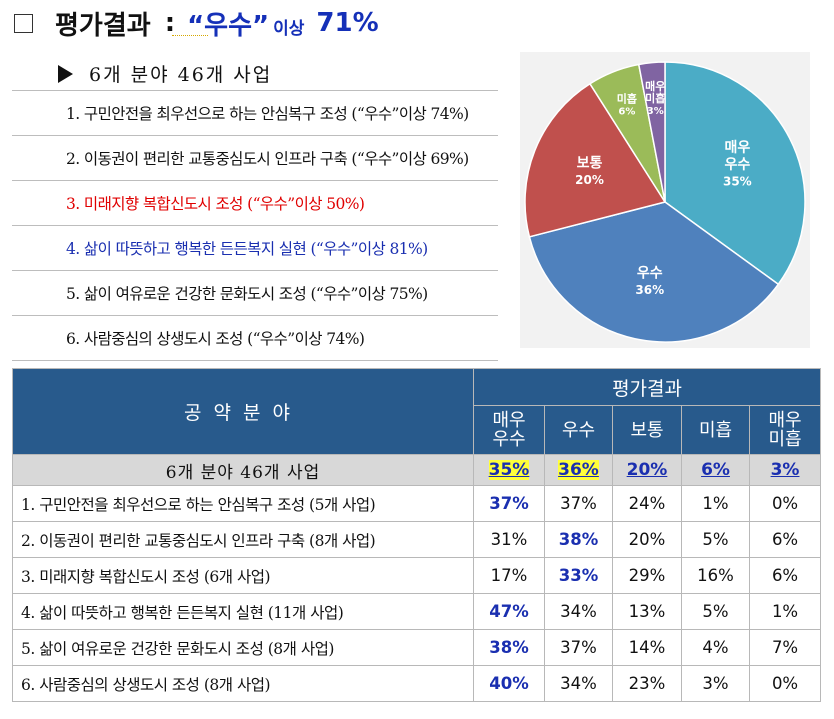 The image size is (834, 719). Describe the element at coordinates (243, 575) in the screenshot. I see `row-label: 3. 미래지향 복합신도시 조성 (6개 사업)` at that location.